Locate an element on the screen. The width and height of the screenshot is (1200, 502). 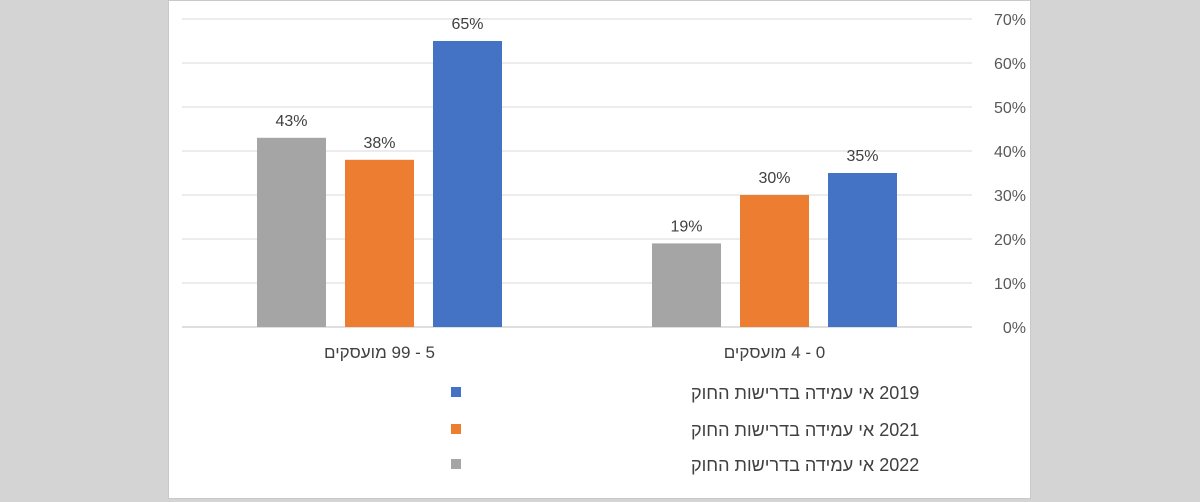
y-tick-label: 70% is located at coordinates (1010, 20).